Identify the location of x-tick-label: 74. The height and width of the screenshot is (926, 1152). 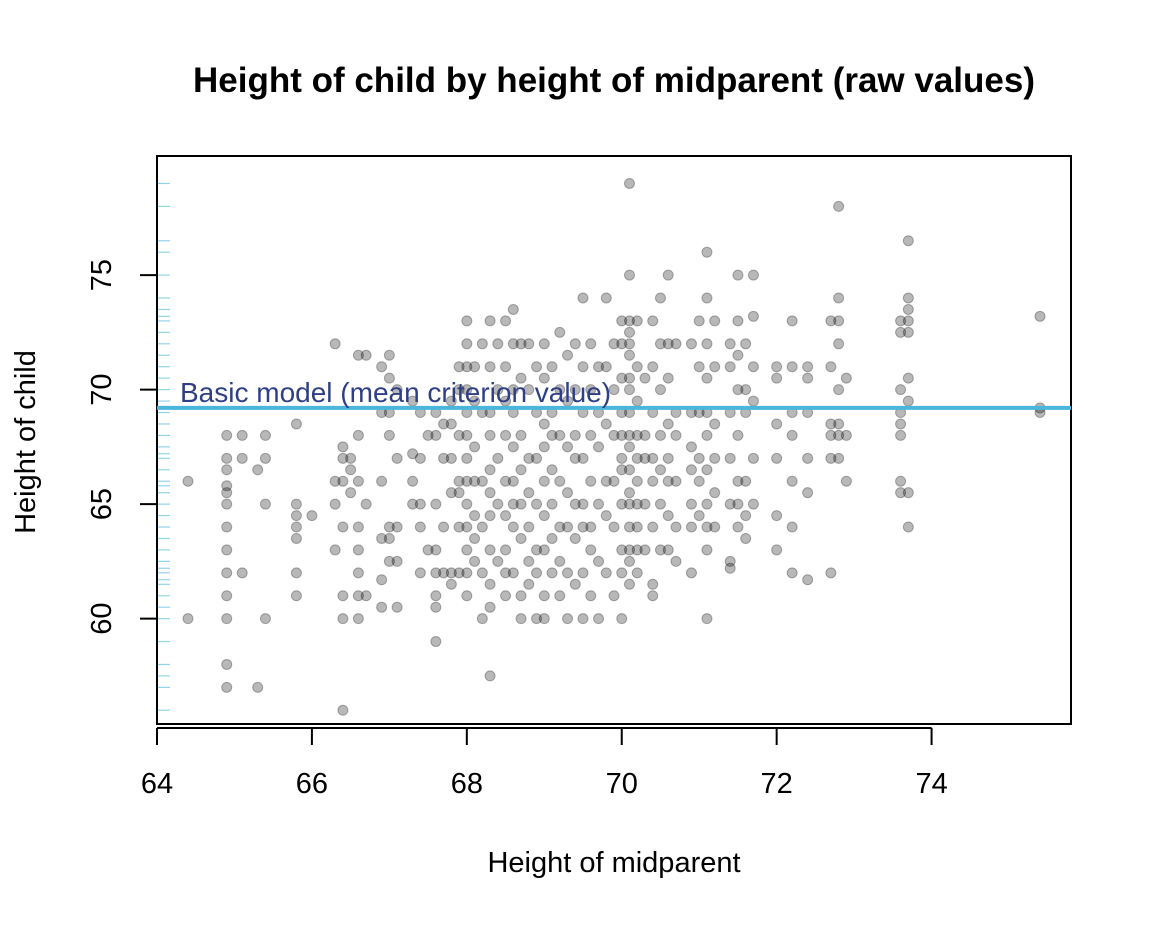
(931, 784).